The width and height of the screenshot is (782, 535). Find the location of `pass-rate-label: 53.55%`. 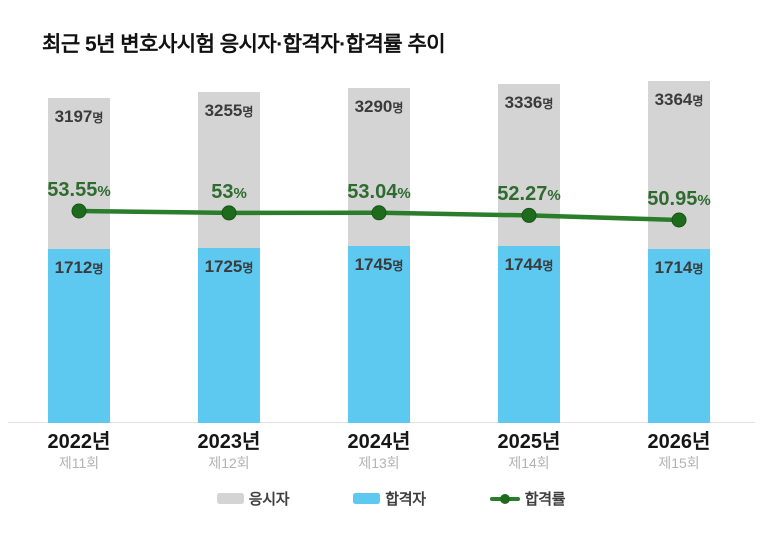

pass-rate-label: 53.55% is located at coordinates (78, 191).